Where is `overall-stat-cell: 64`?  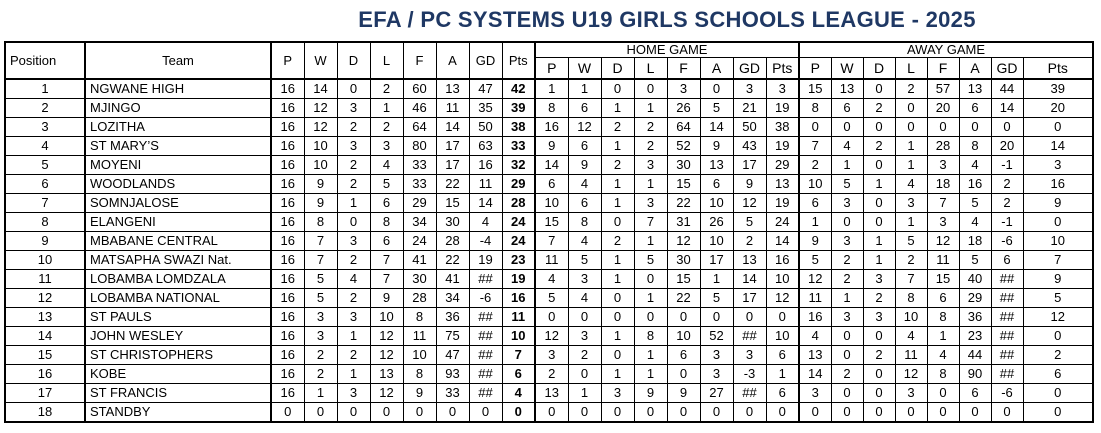
overall-stat-cell: 64 is located at coordinates (419, 127).